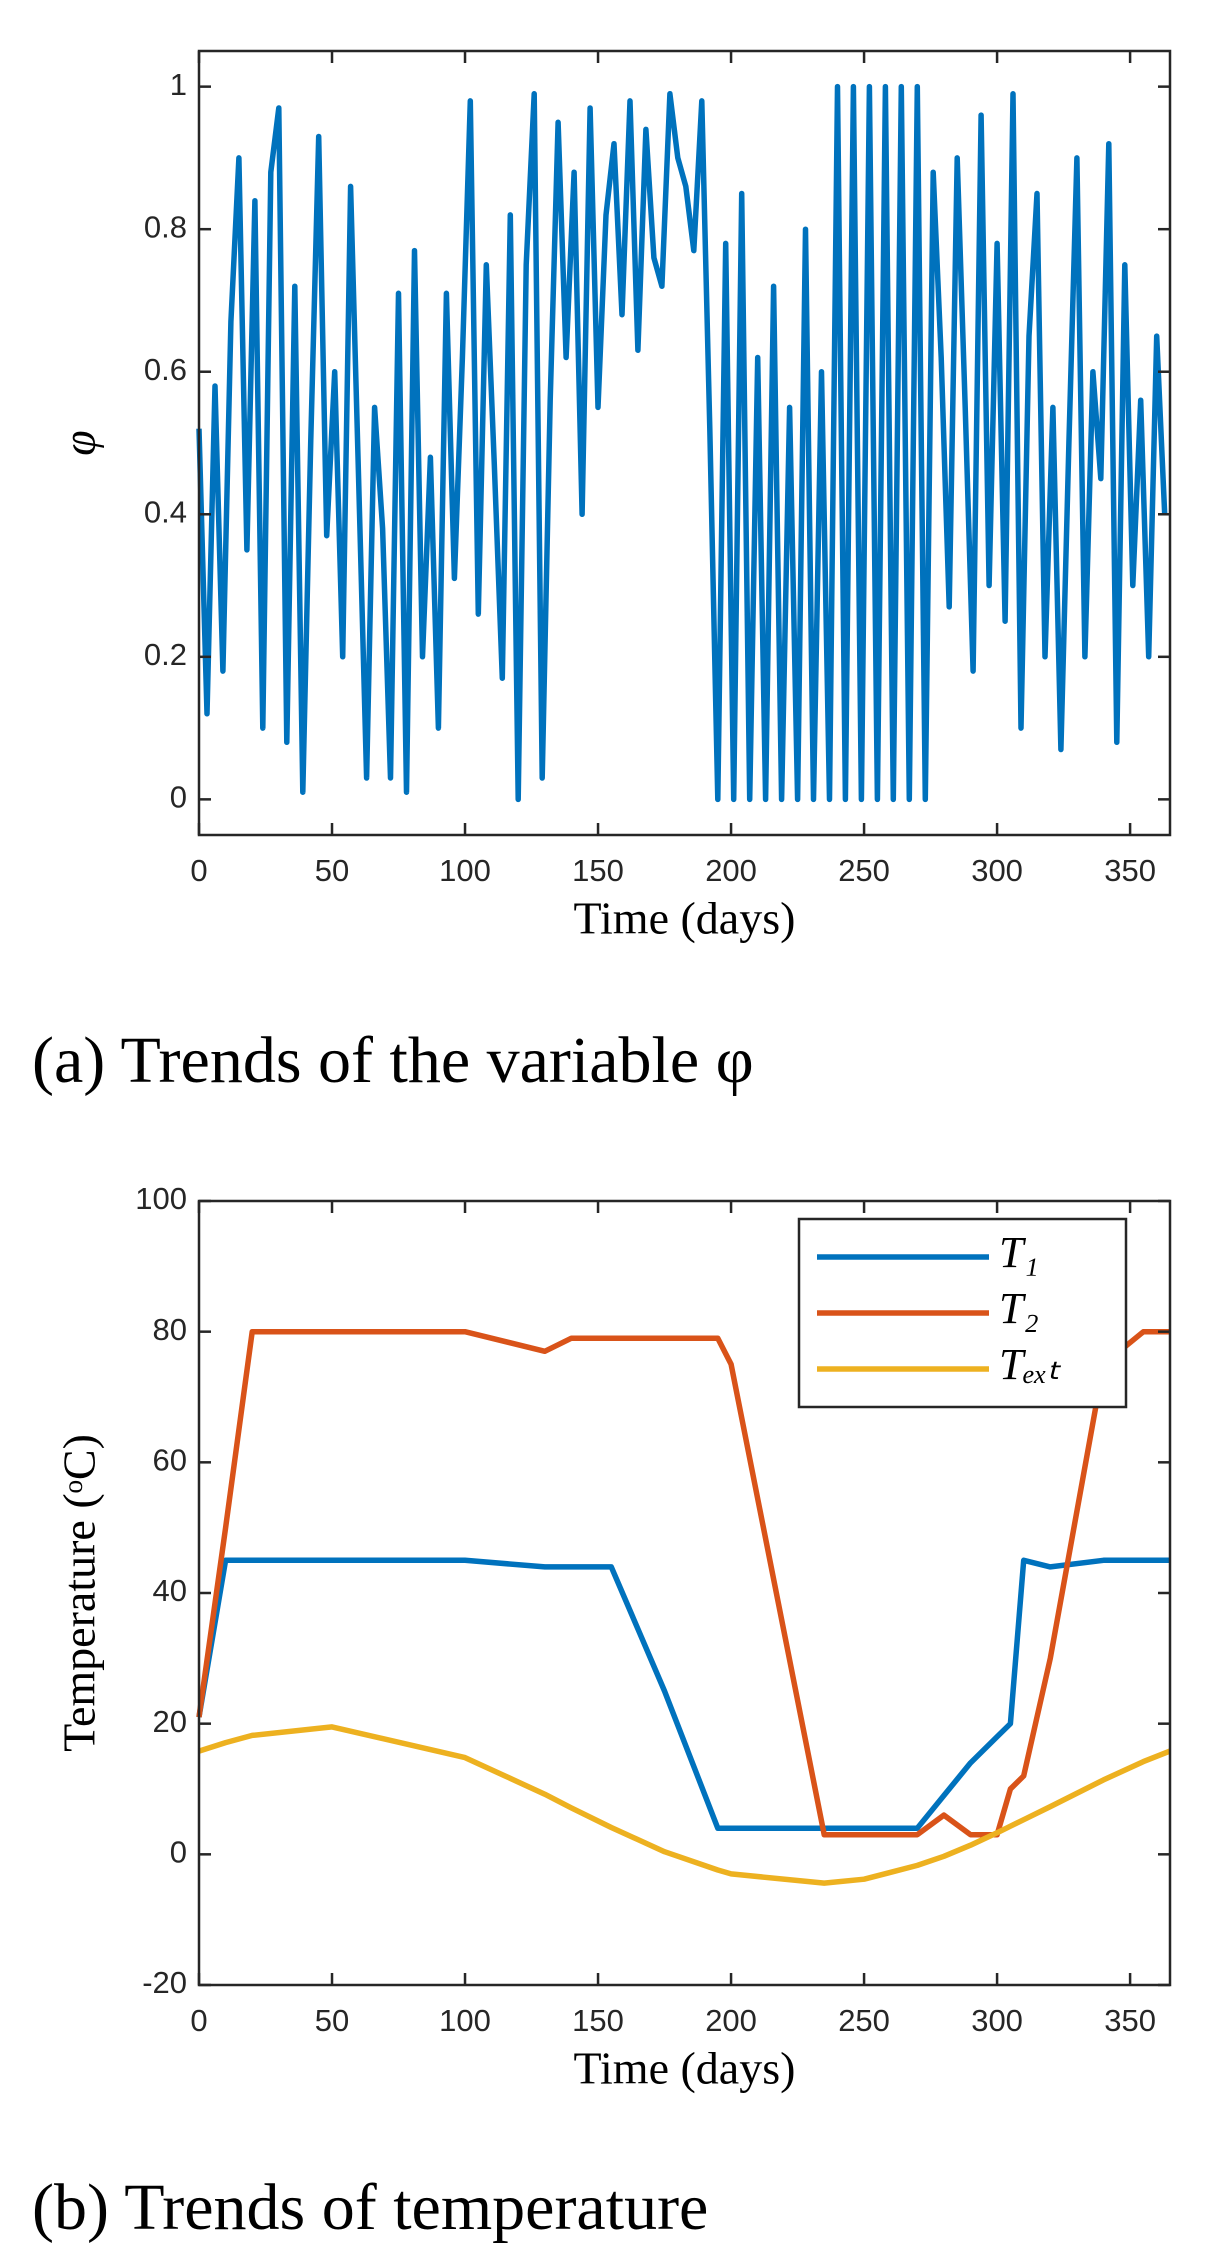  Describe the element at coordinates (1019, 1252) in the screenshot. I see `legend-label: T₁` at that location.